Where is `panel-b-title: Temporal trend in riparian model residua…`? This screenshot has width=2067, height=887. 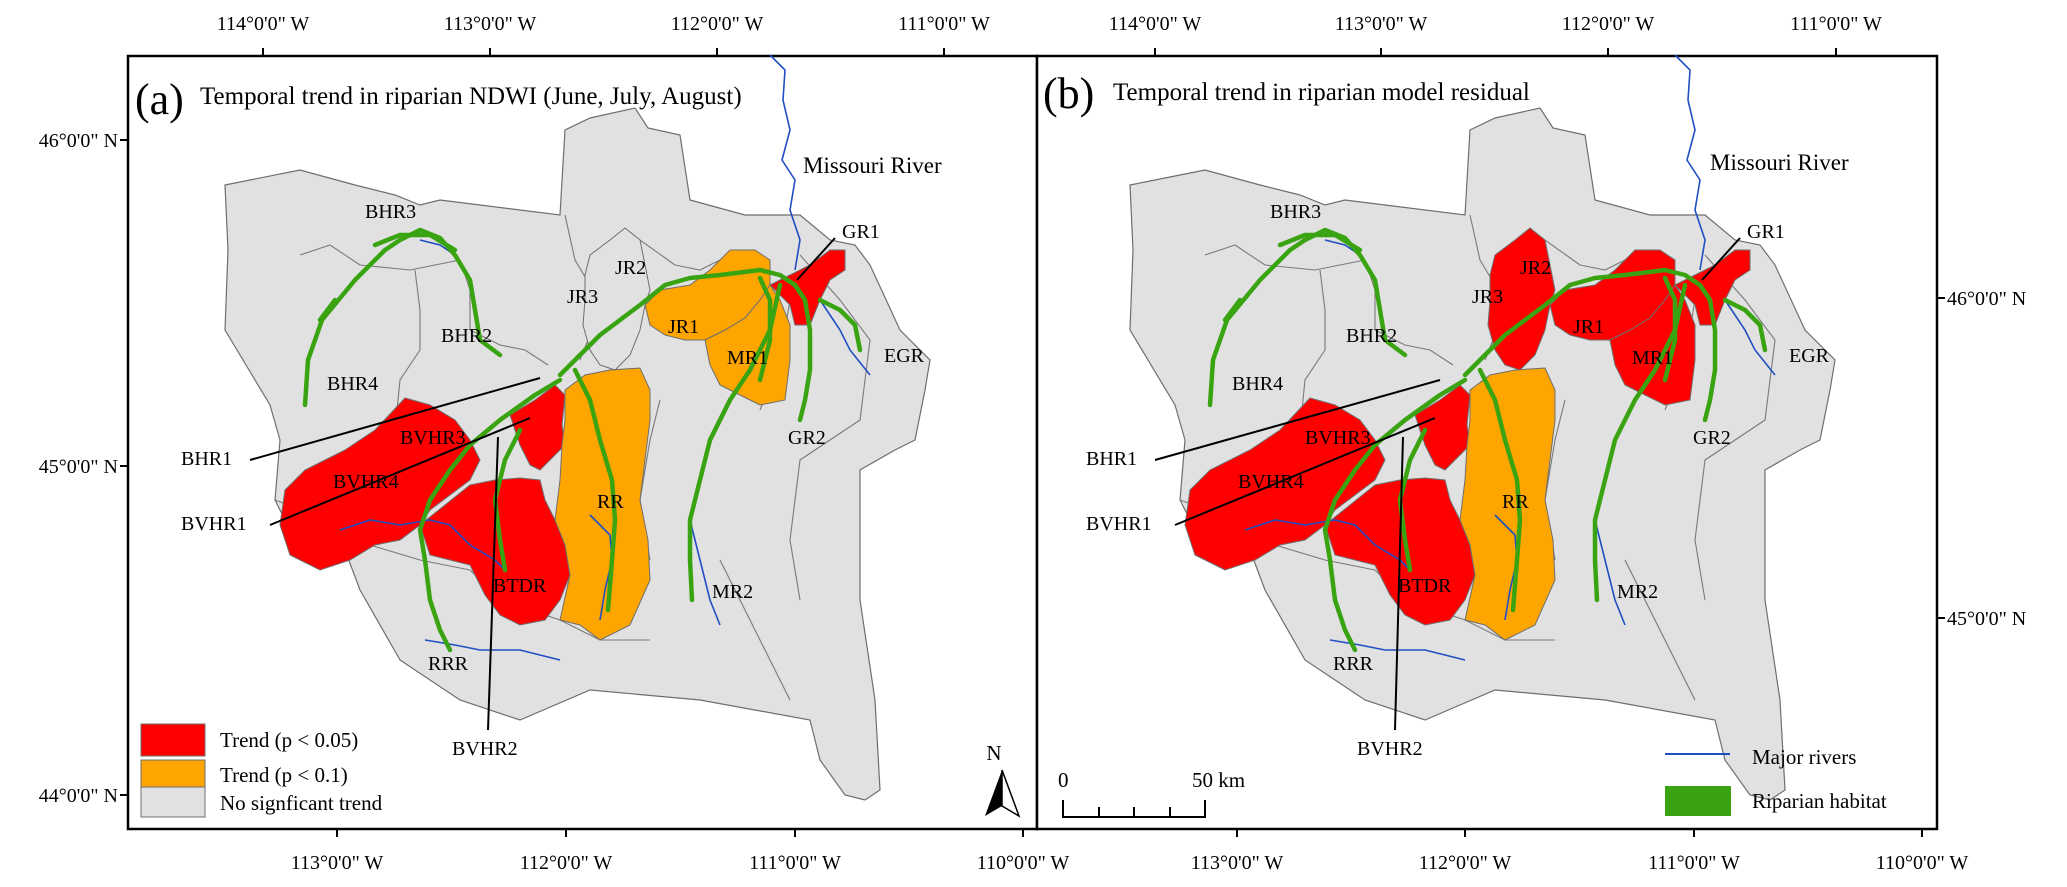 panel-b-title: Temporal trend in riparian model residua… is located at coordinates (1321, 92).